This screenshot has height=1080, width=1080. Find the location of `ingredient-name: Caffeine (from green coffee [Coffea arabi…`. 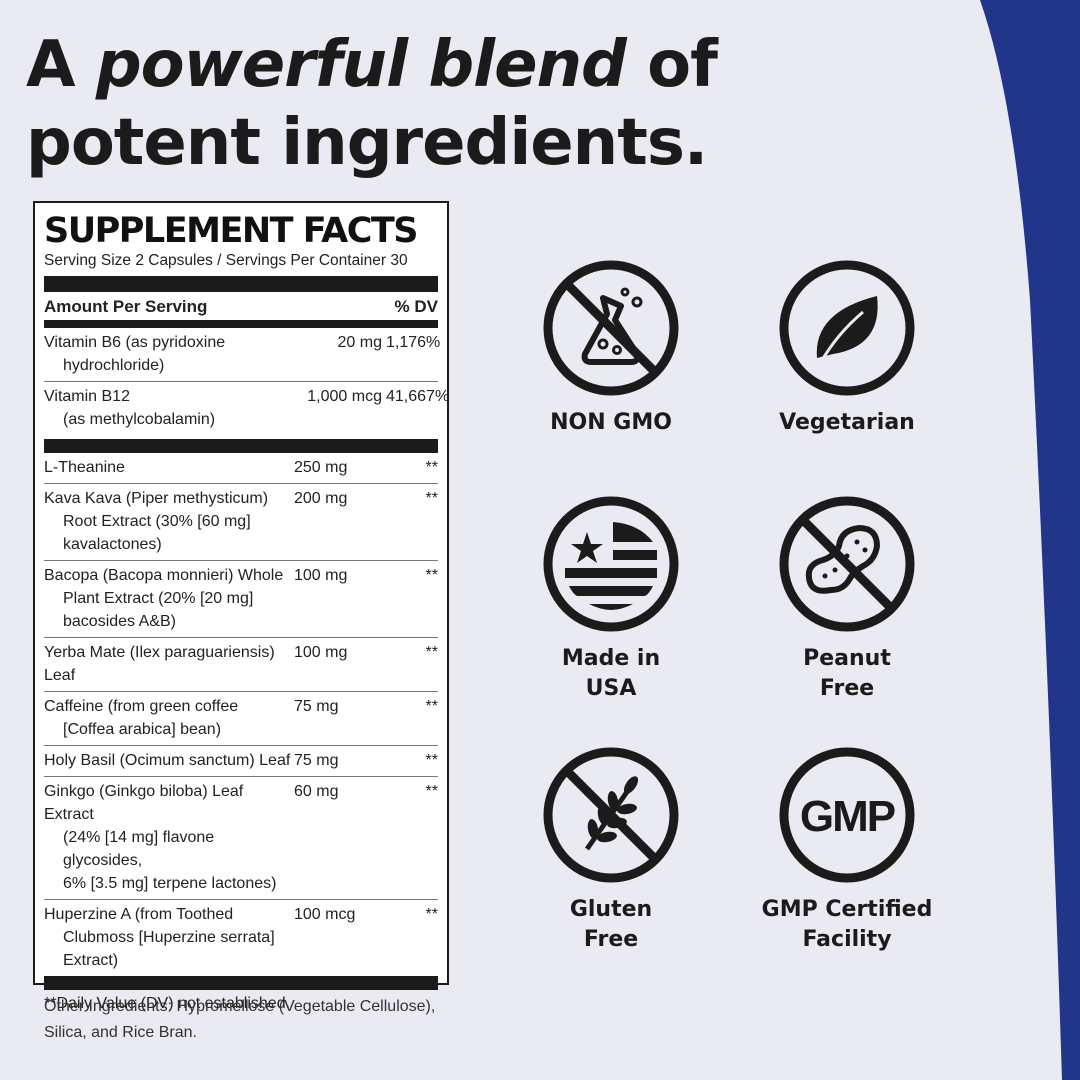

ingredient-name: Caffeine (from green coffee [Coffea arabi… is located at coordinates (169, 718).